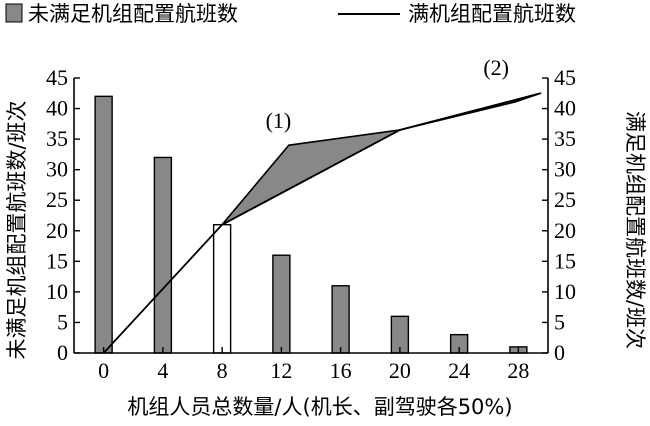 The height and width of the screenshot is (426, 650). I want to click on y-axis-title-left: 未满足机组配置航班数/班次, so click(17, 229).